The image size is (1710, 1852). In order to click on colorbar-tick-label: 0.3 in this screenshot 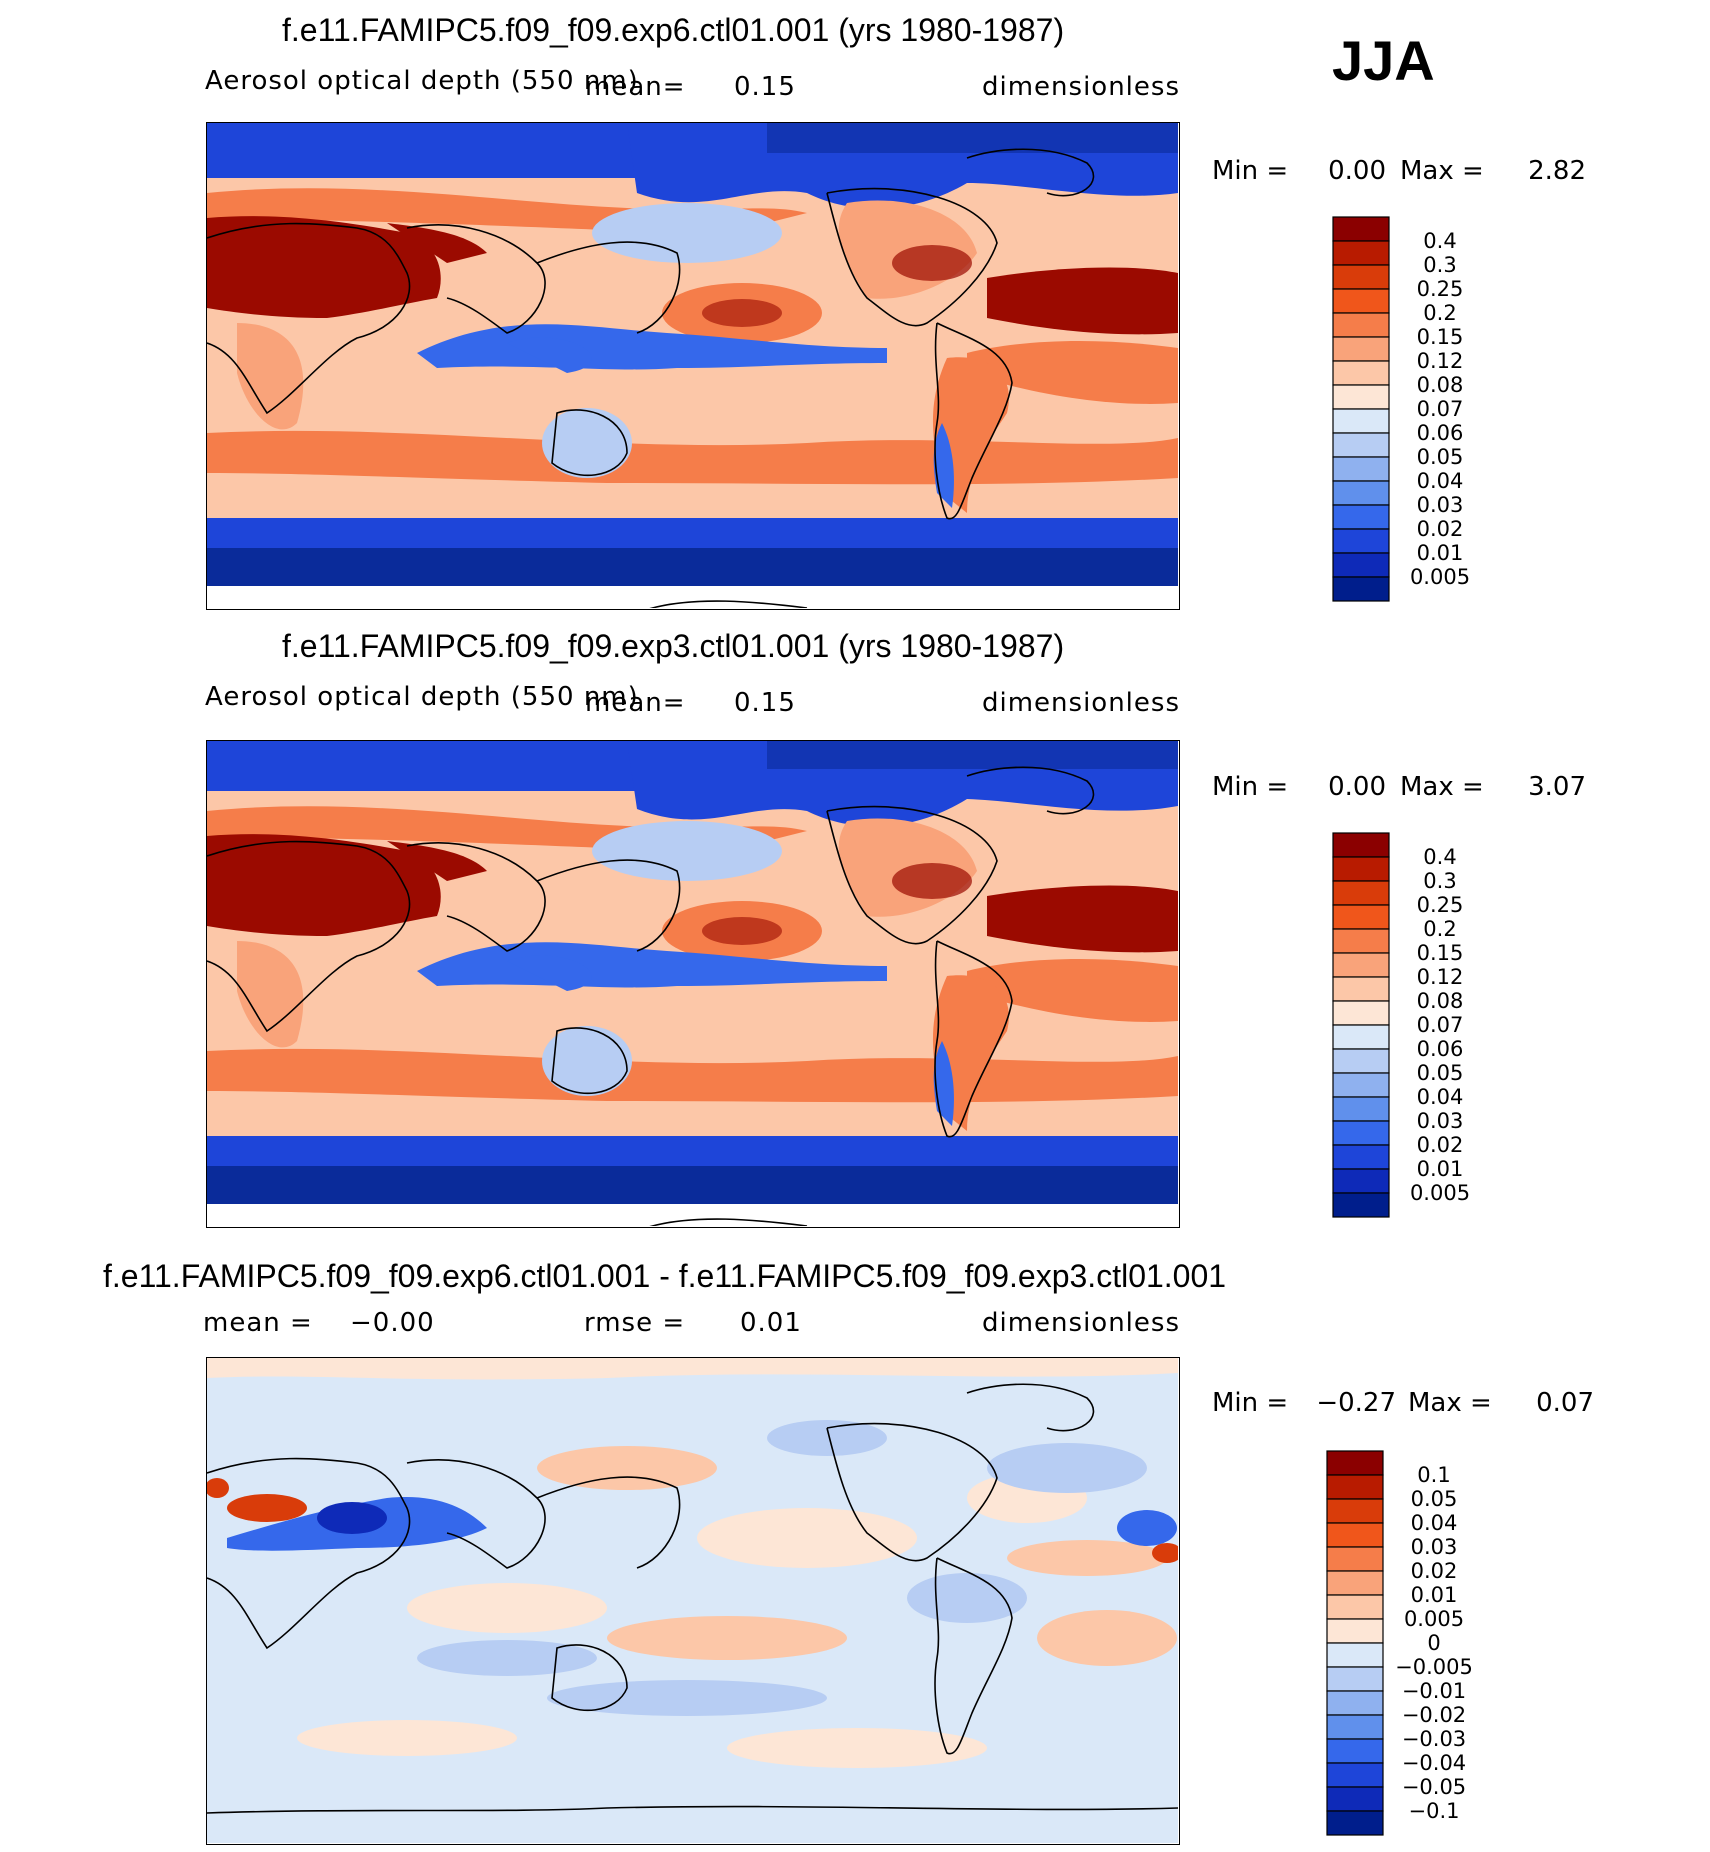, I will do `click(1440, 265)`.